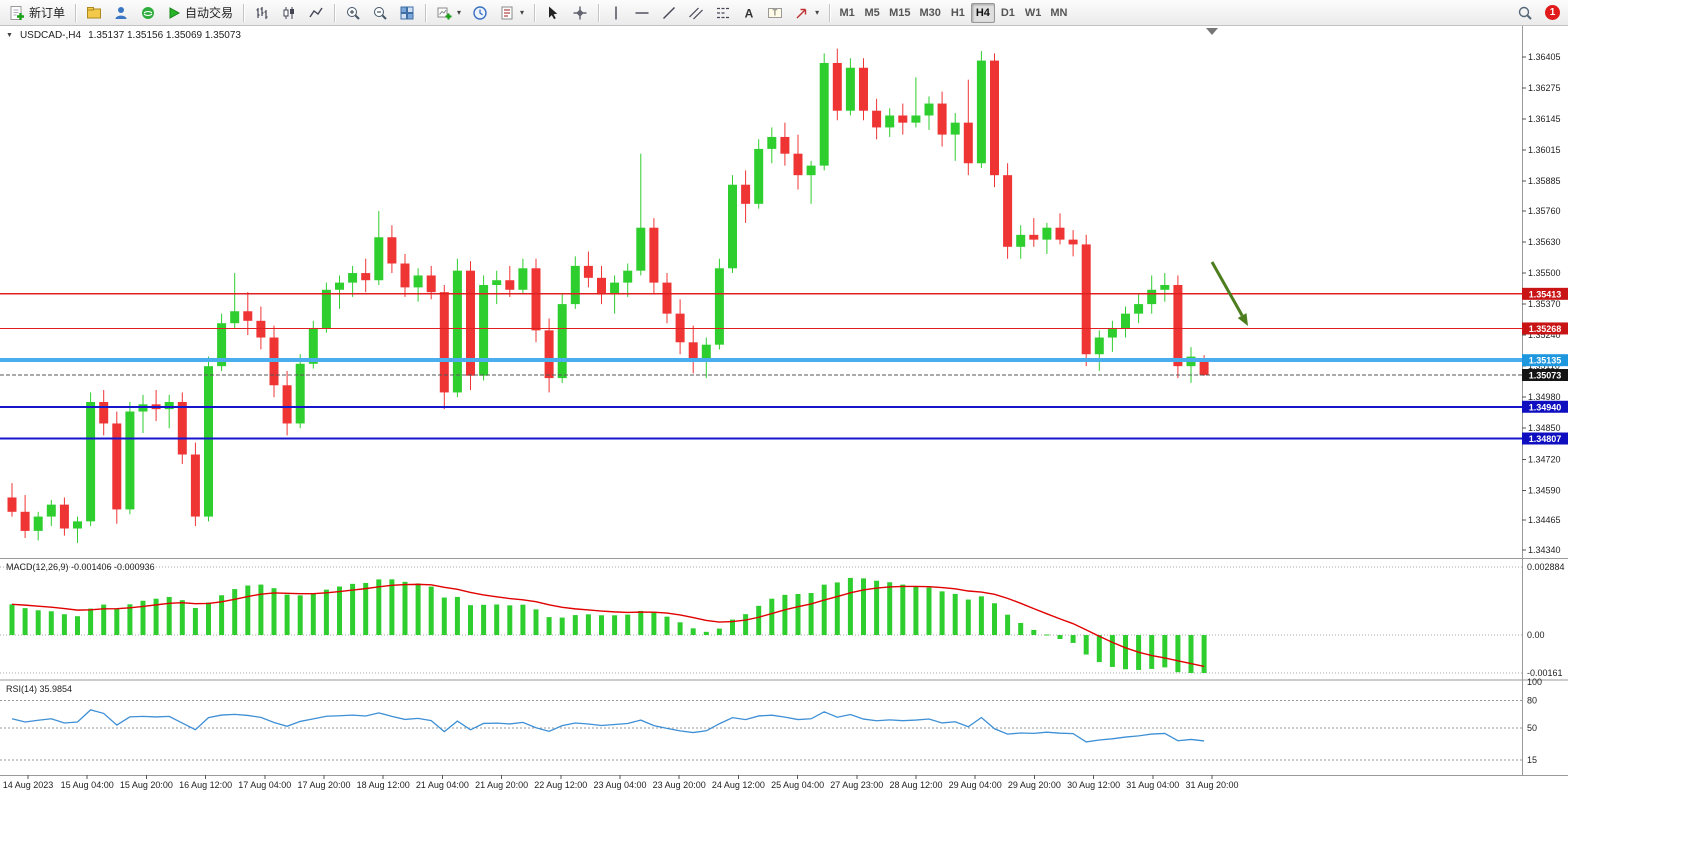 The image size is (1692, 855). I want to click on time-axis-label: 17 Aug 04:00, so click(264, 785).